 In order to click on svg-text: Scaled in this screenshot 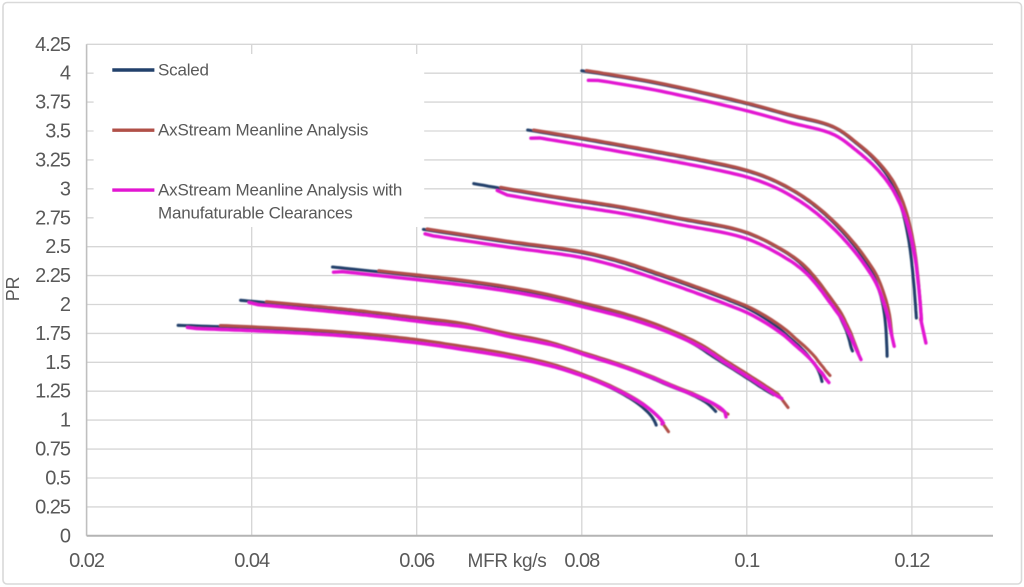, I will do `click(183, 70)`.